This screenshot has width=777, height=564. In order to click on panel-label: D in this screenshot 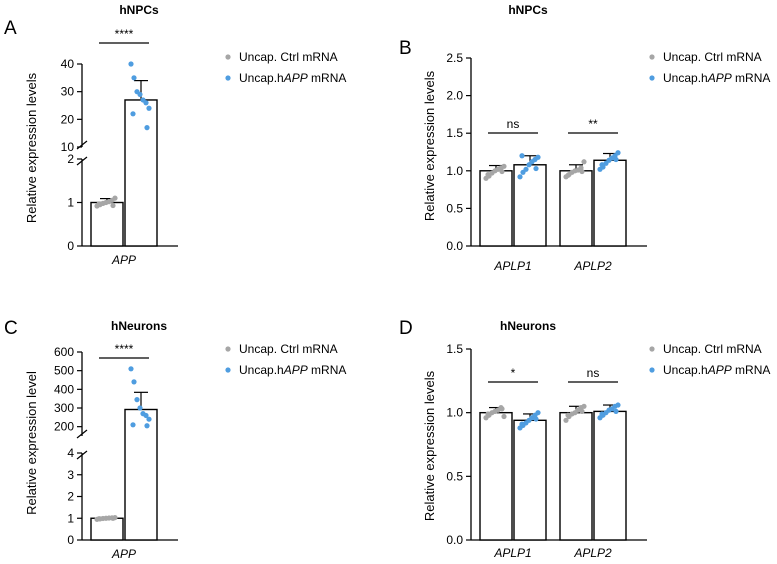, I will do `click(406, 328)`.